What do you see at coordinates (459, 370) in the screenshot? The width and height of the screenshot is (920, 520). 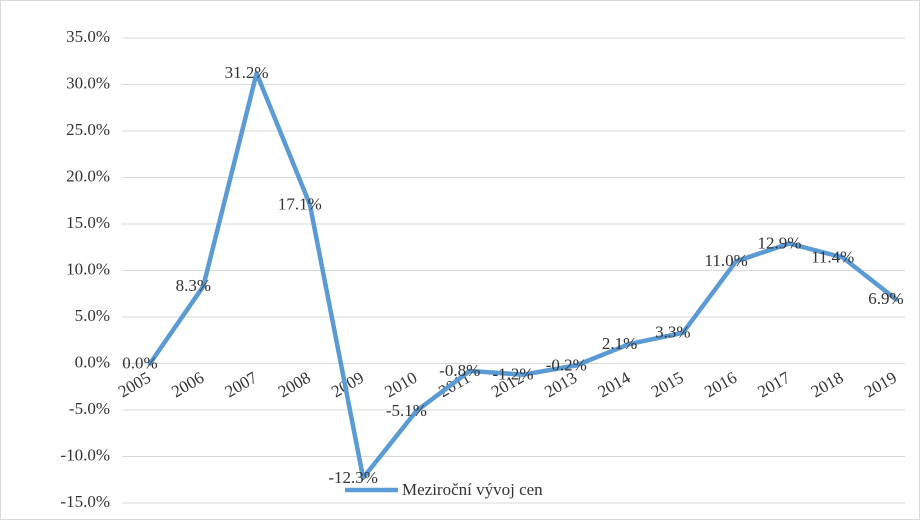 I see `data-label: -0.8%` at bounding box center [459, 370].